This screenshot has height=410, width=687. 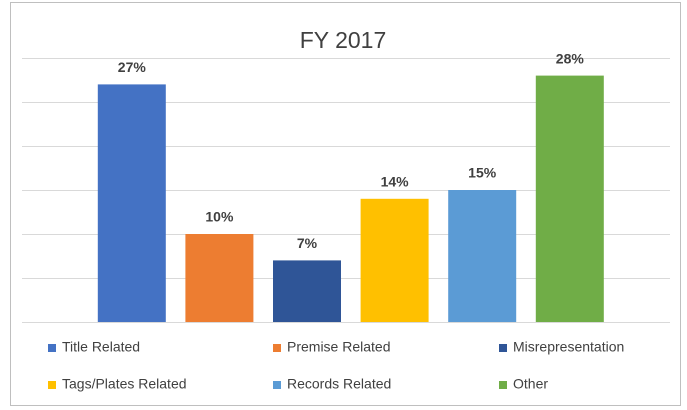 What do you see at coordinates (307, 243) in the screenshot?
I see `data-label: 7%` at bounding box center [307, 243].